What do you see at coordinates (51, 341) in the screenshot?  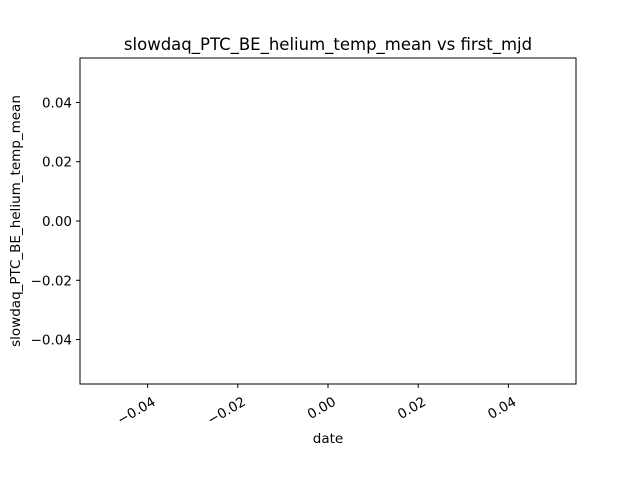 I see `y-tick-label: −0.04` at bounding box center [51, 341].